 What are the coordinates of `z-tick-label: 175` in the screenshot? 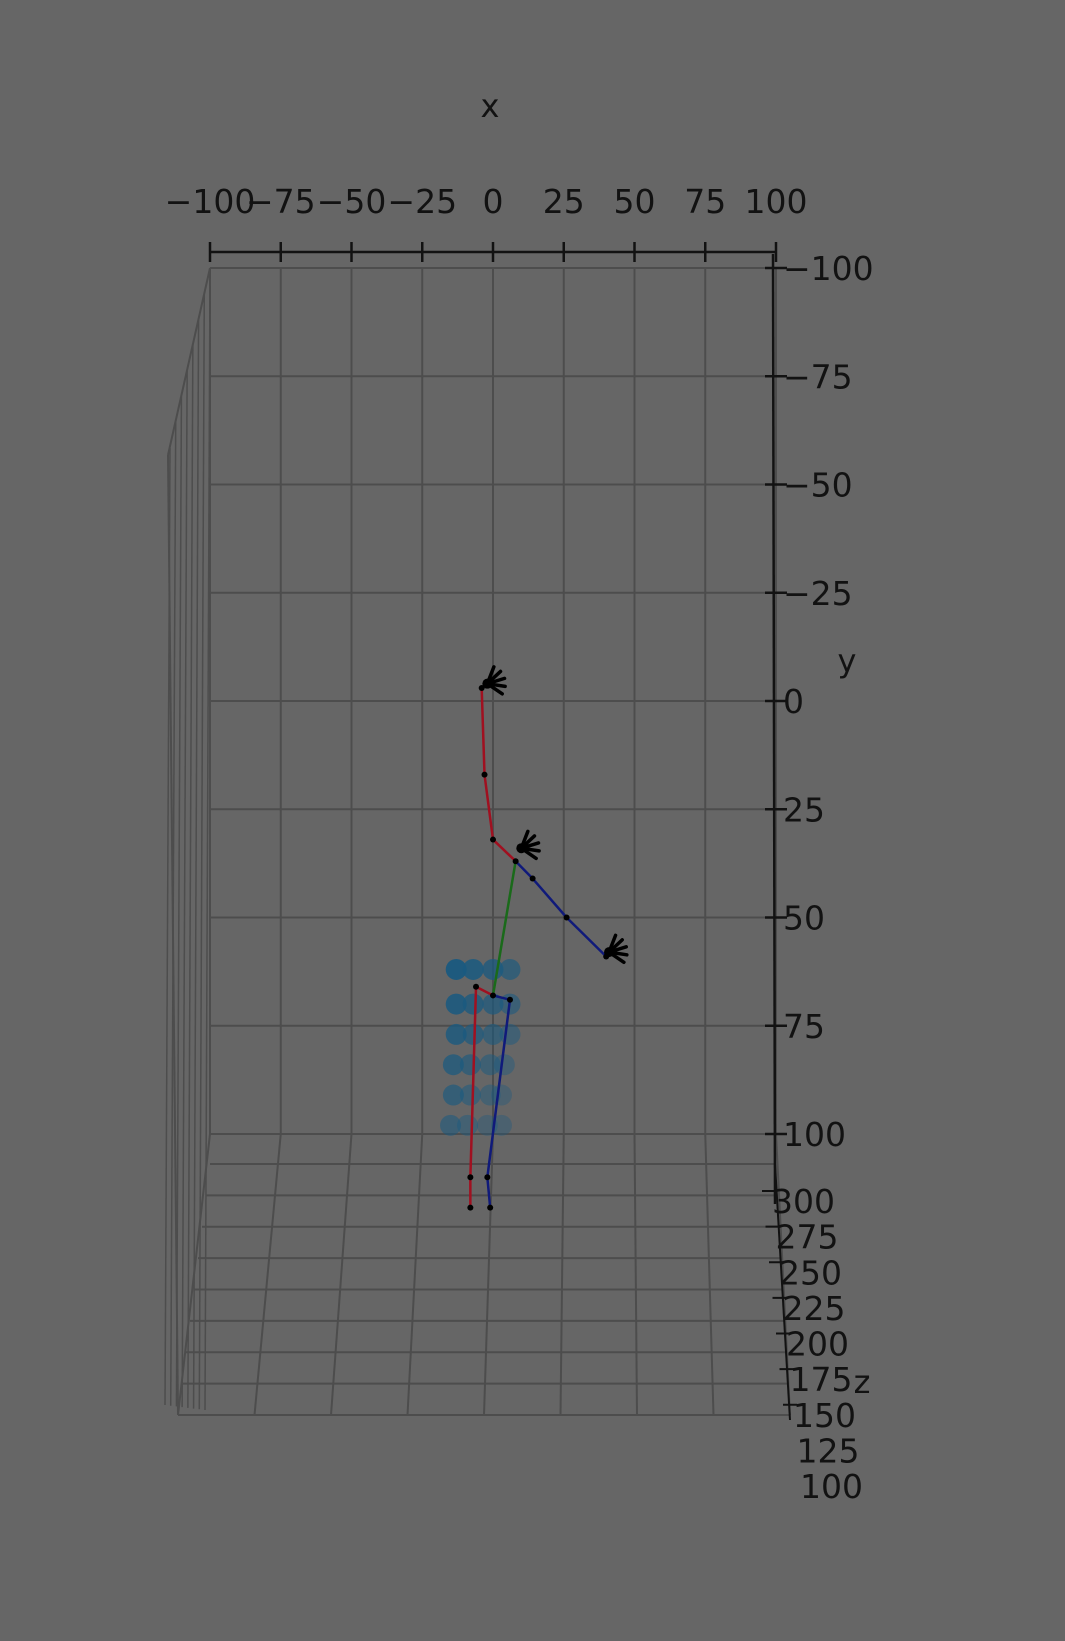 It's located at (821, 1379).